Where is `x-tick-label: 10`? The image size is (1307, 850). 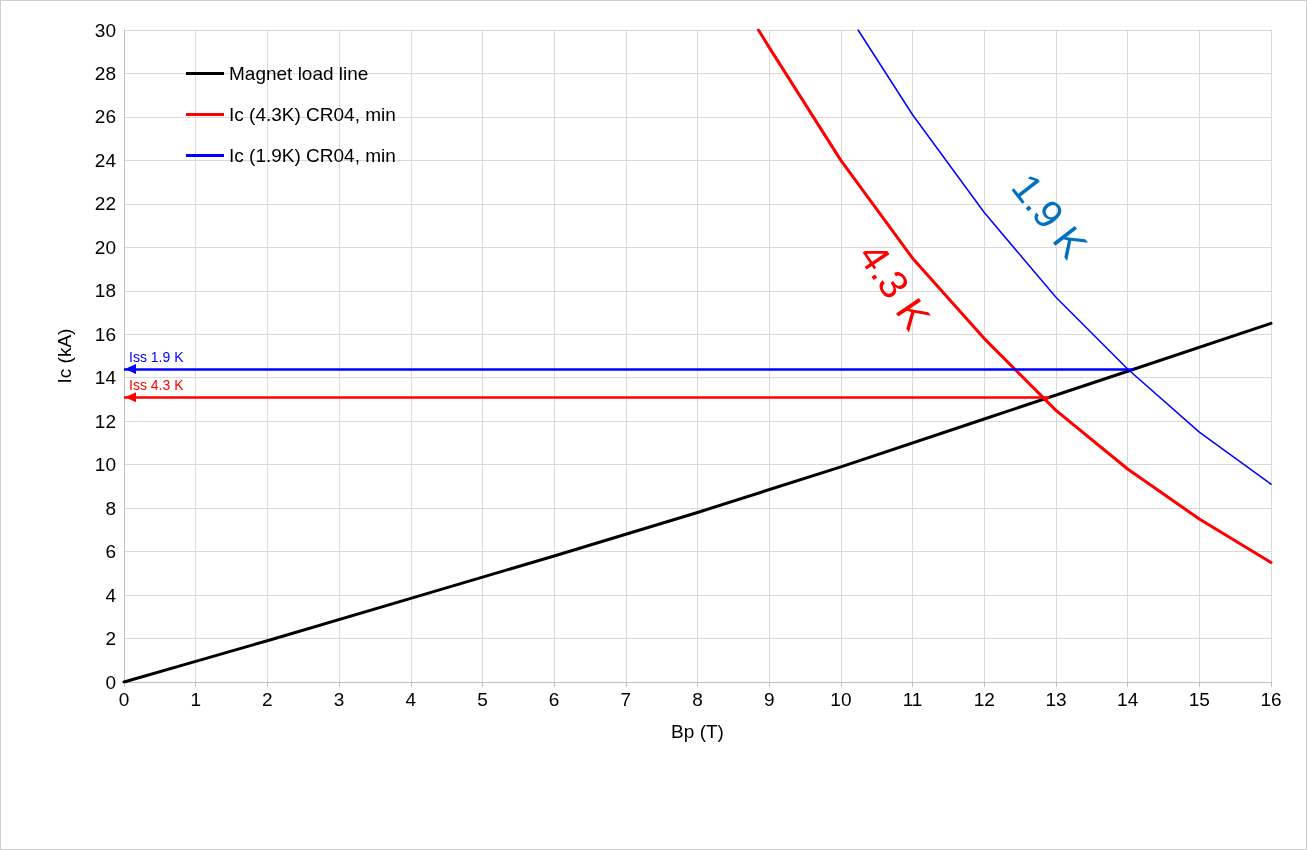 x-tick-label: 10 is located at coordinates (841, 699).